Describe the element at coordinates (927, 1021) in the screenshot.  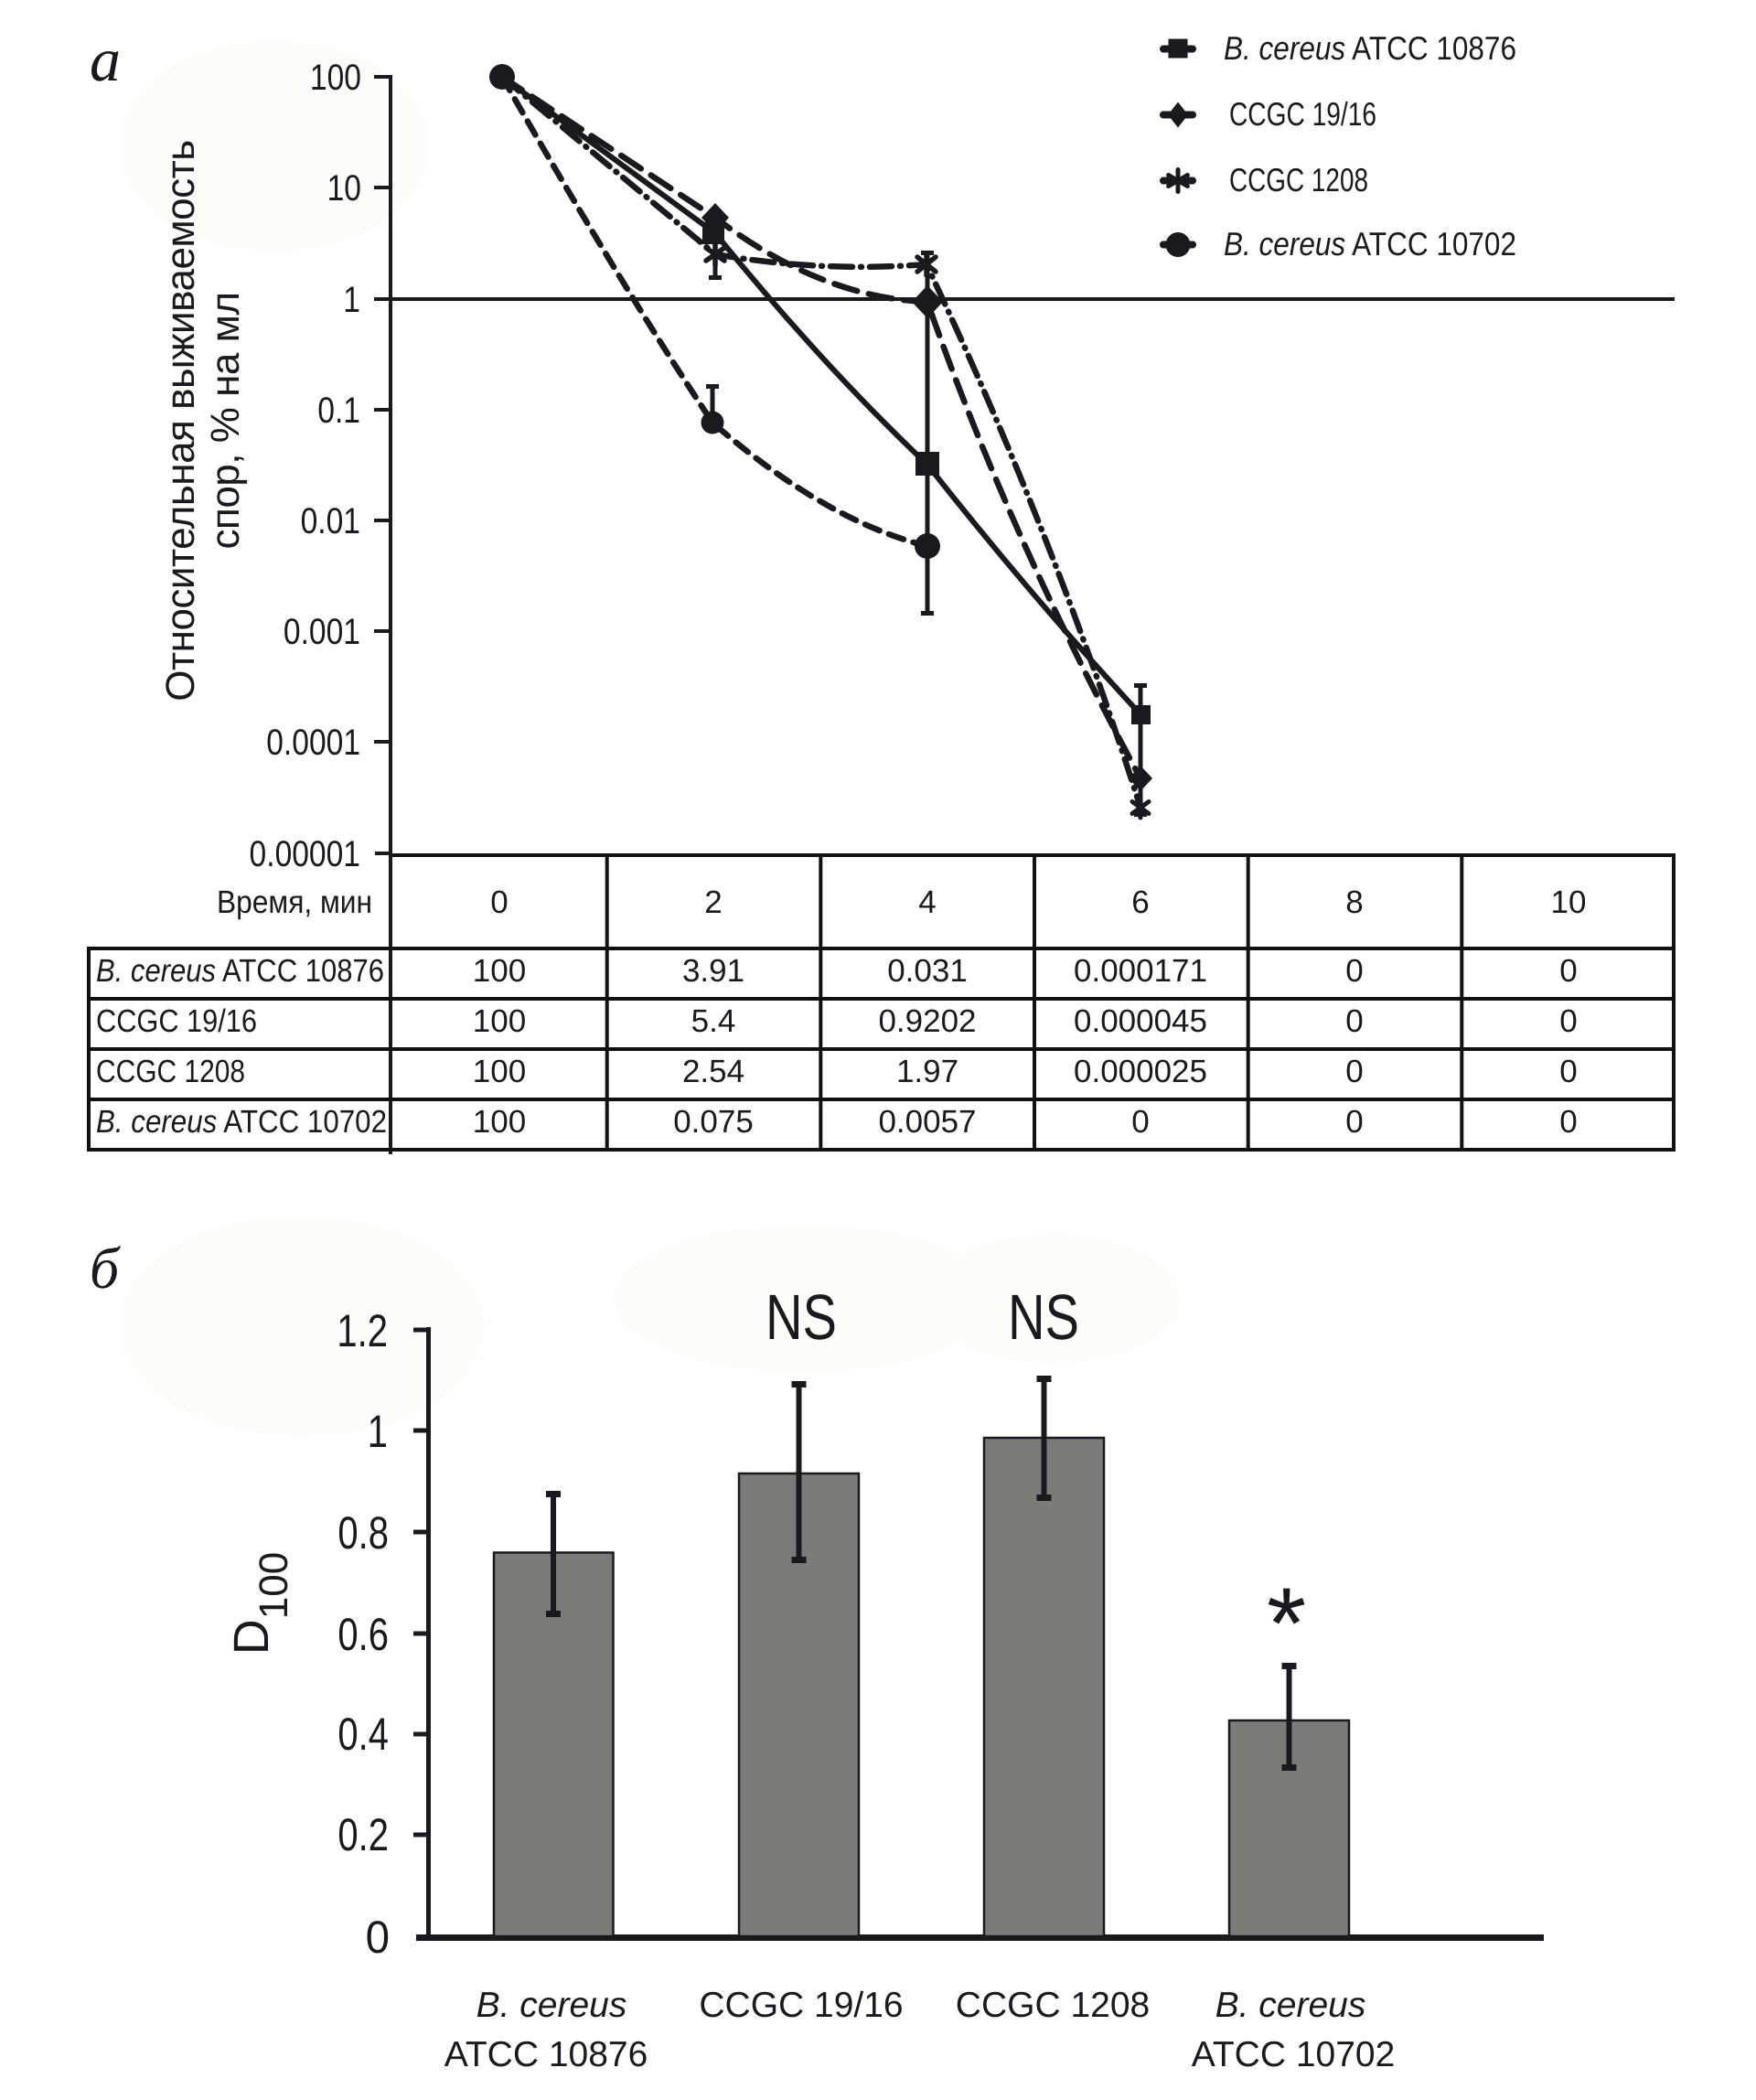
I see `svg-text: 0.9202` at that location.